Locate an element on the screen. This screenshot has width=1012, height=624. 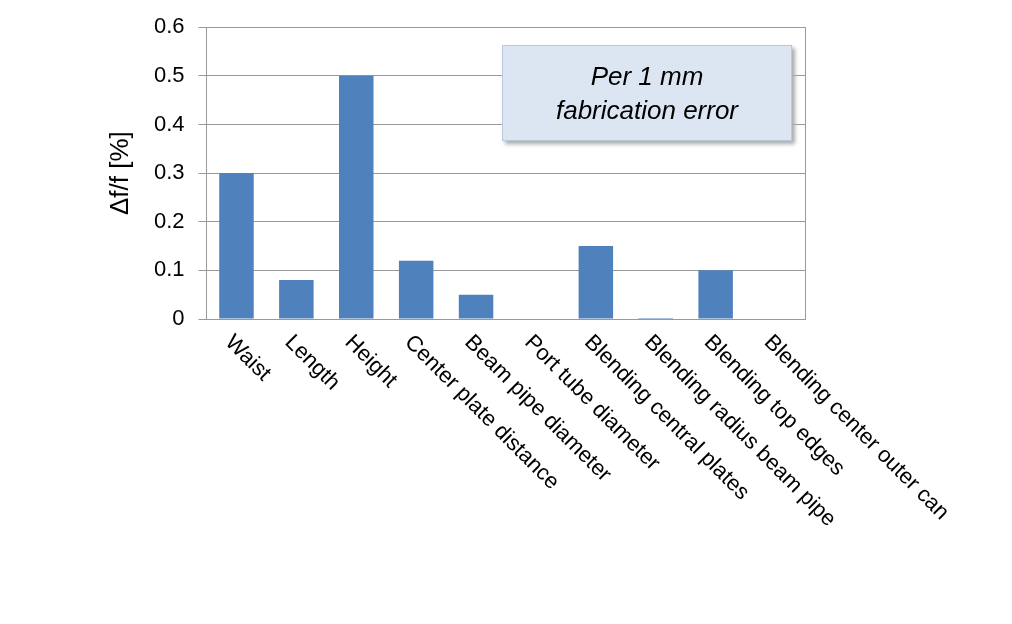
y-tick-label: 0 is located at coordinates (178, 318).